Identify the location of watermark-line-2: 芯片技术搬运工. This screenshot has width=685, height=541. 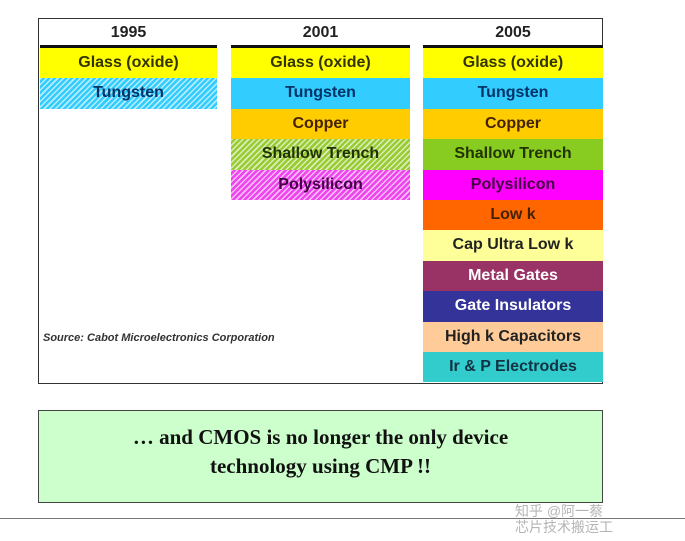
(564, 527).